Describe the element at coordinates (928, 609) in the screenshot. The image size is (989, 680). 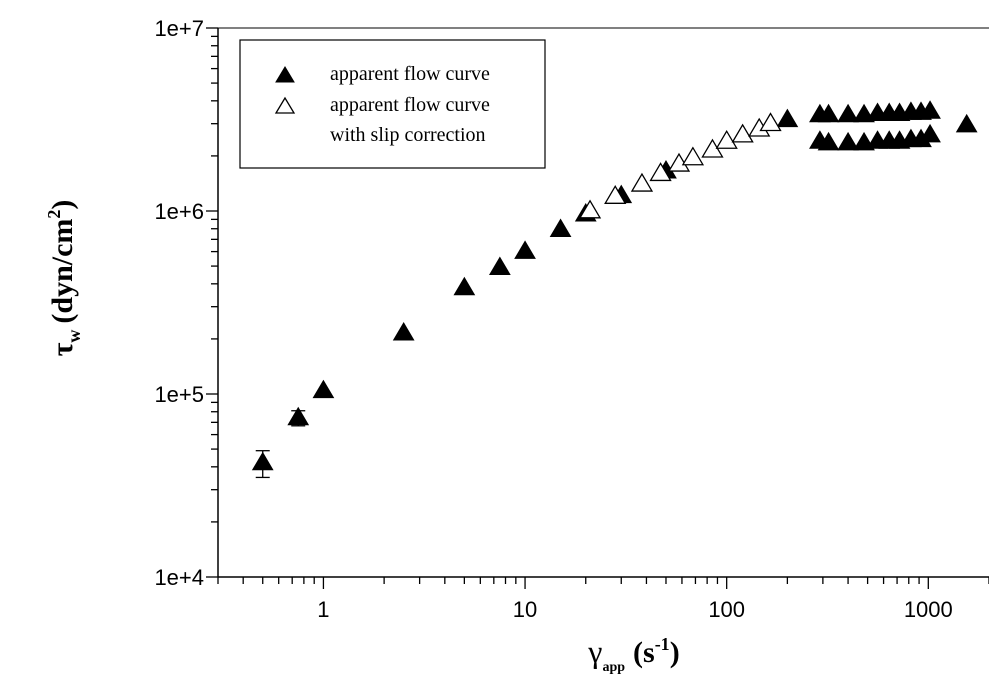
I see `x-tick-label: 1000` at that location.